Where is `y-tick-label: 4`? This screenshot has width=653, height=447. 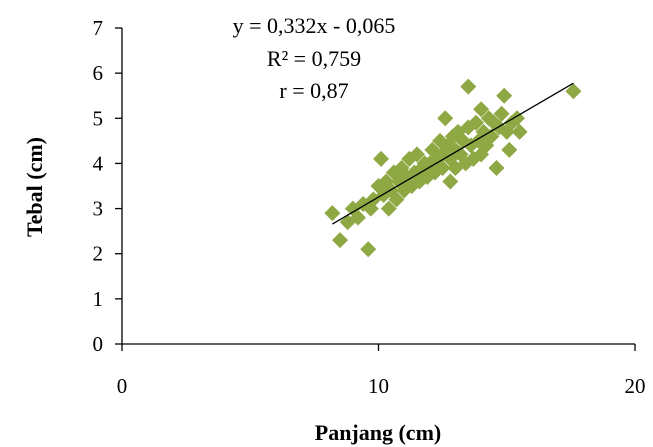
y-tick-label: 4 is located at coordinates (98, 163).